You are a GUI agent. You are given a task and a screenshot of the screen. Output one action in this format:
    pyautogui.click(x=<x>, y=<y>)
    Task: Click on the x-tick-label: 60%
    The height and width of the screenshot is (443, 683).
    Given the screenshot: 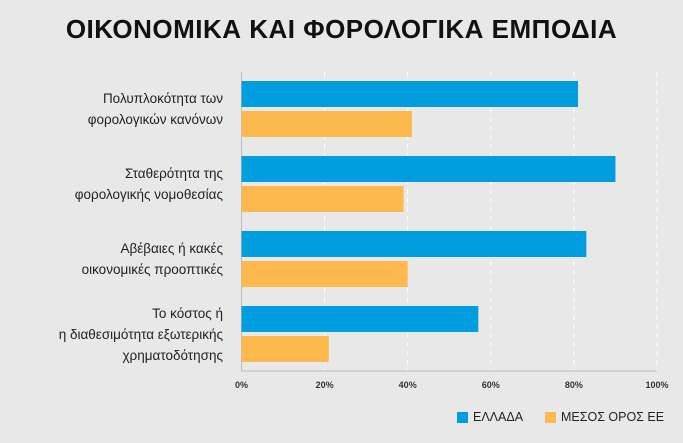 What is the action you would take?
    pyautogui.click(x=490, y=385)
    